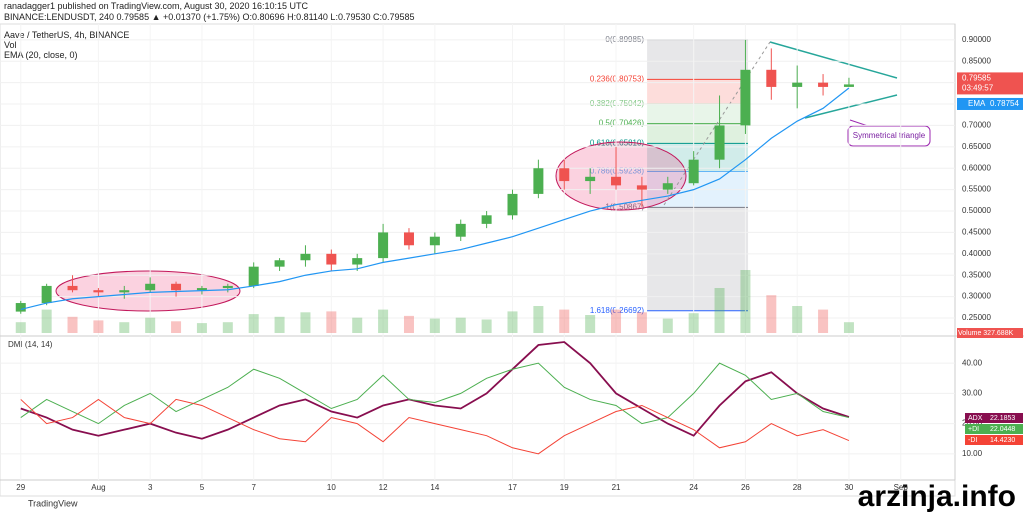 The width and height of the screenshot is (1024, 513). I want to click on fib-trend, so click(717, 123).